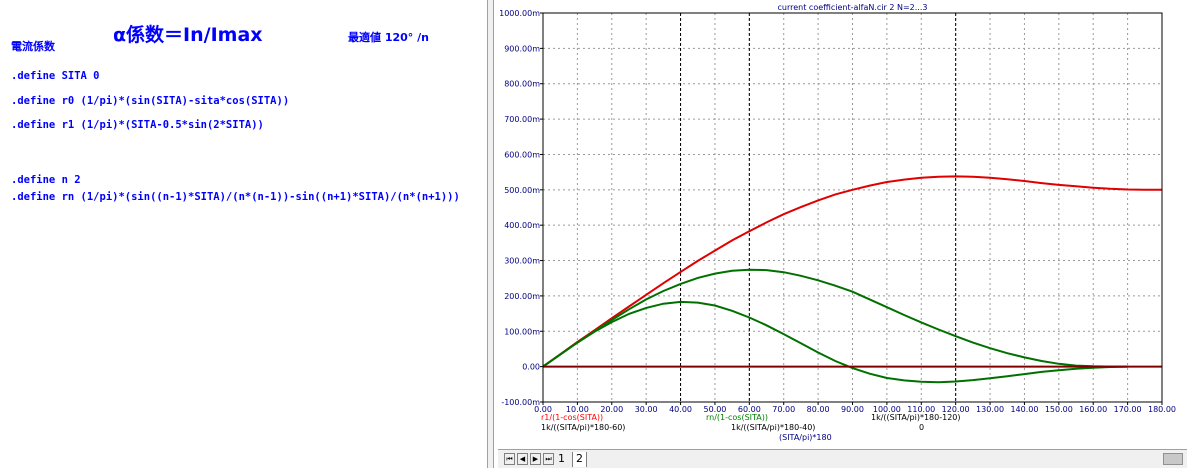 The width and height of the screenshot is (1187, 468). What do you see at coordinates (887, 409) in the screenshot?
I see `x-tick-label: 100.00` at bounding box center [887, 409].